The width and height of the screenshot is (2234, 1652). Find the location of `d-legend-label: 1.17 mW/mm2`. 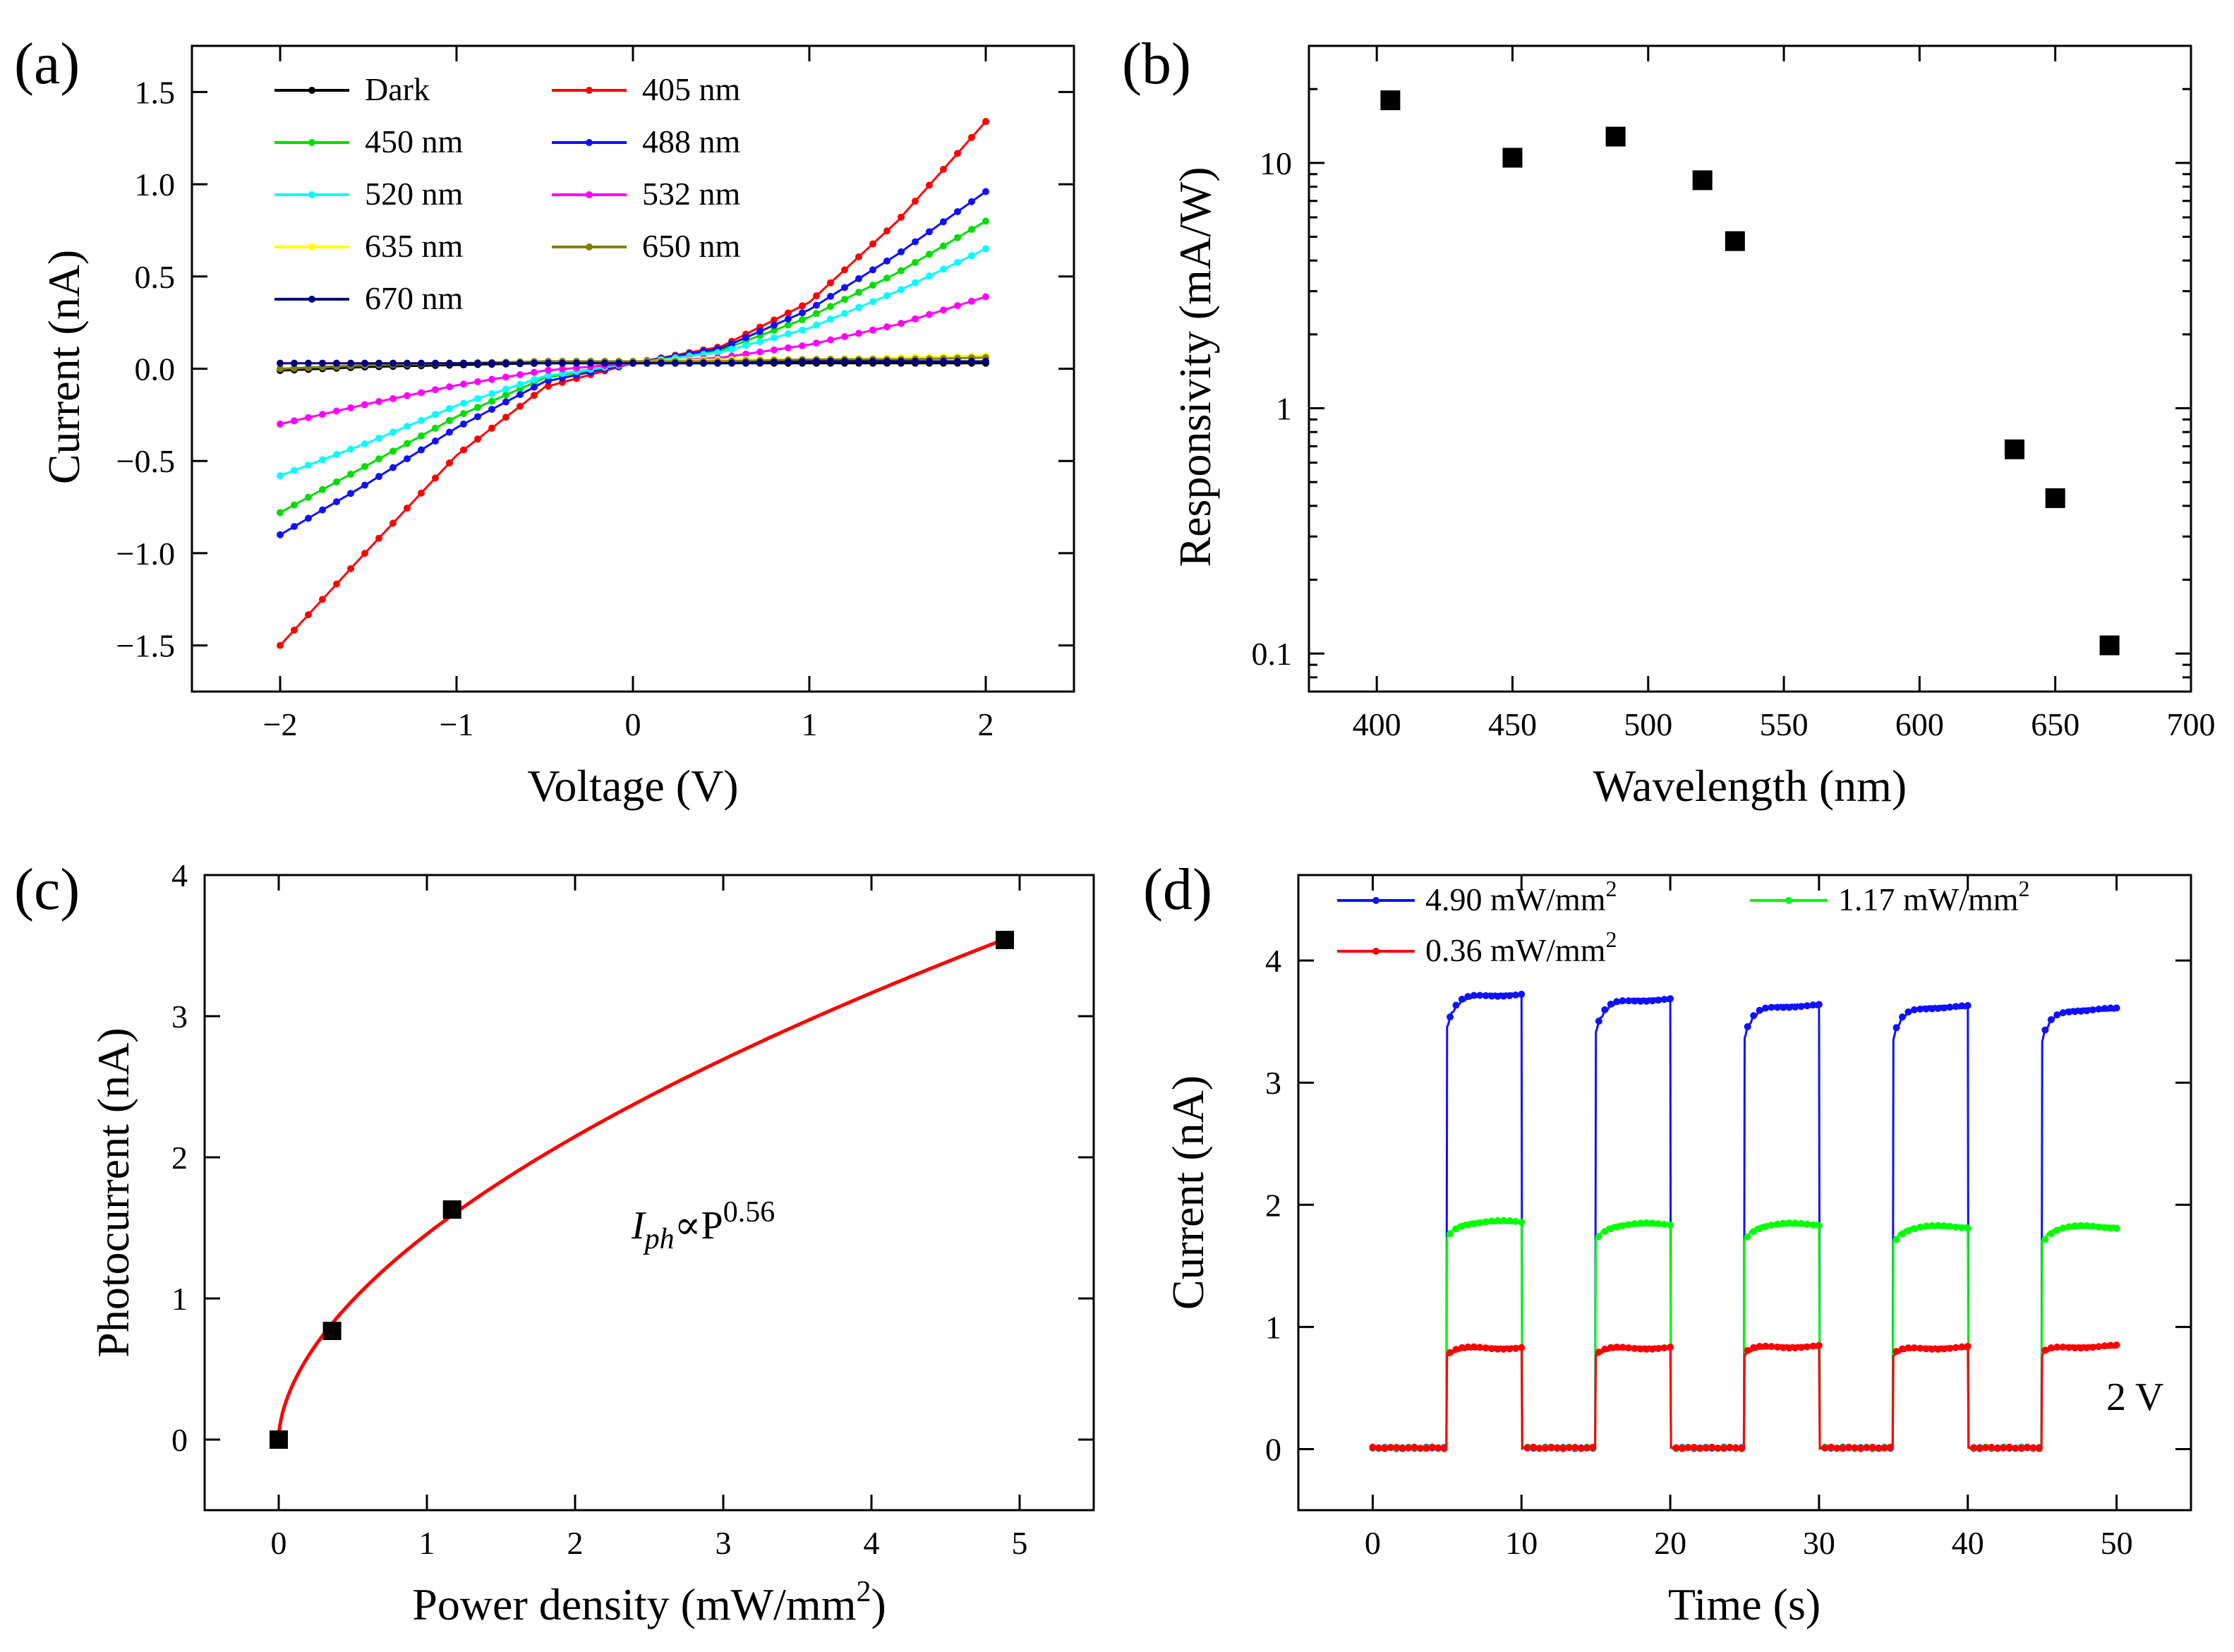

d-legend-label: 1.17 mW/mm2 is located at coordinates (1934, 896).